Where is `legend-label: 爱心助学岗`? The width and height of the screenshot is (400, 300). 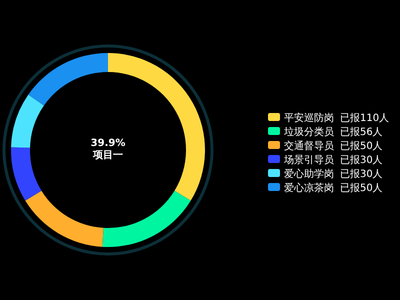 legend-label: 爱心助学岗 is located at coordinates (309, 174).